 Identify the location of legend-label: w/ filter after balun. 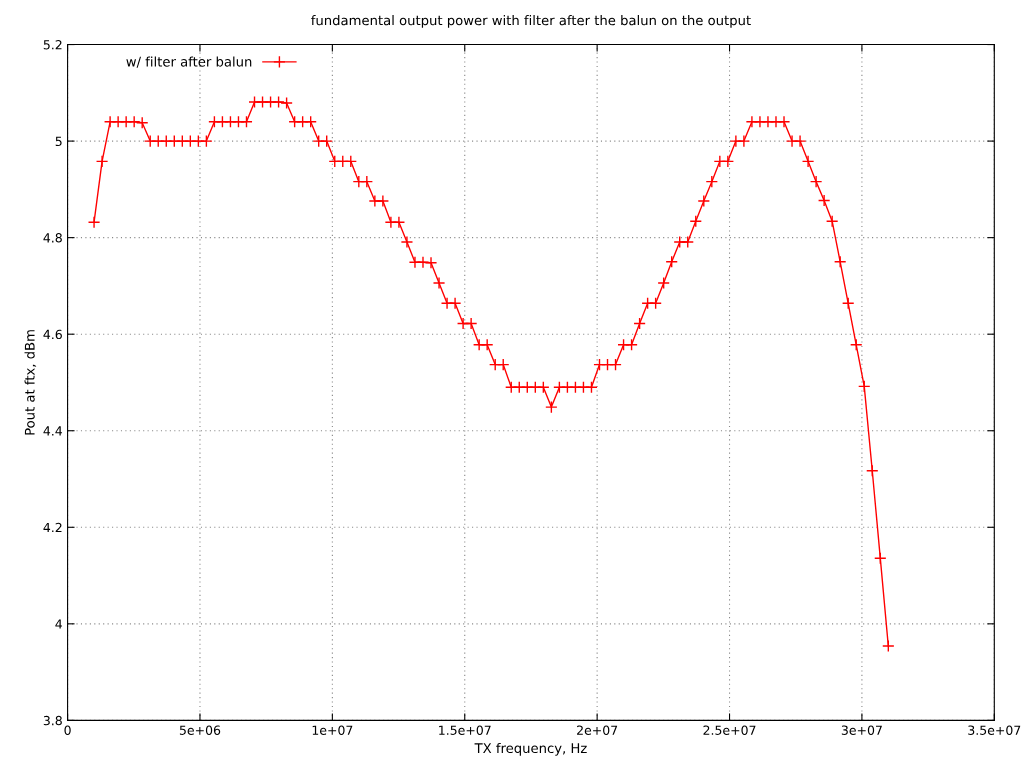
(189, 62).